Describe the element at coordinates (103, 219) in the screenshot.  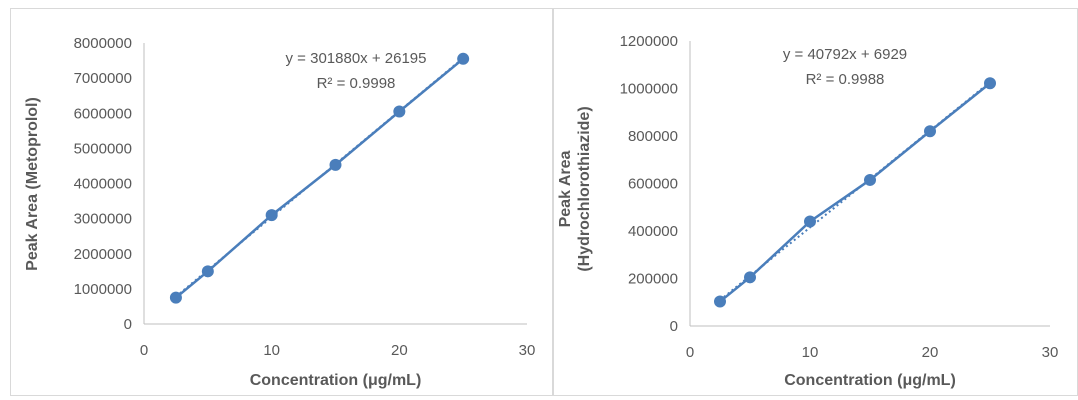
I see `y-tick-label: 3000000` at that location.